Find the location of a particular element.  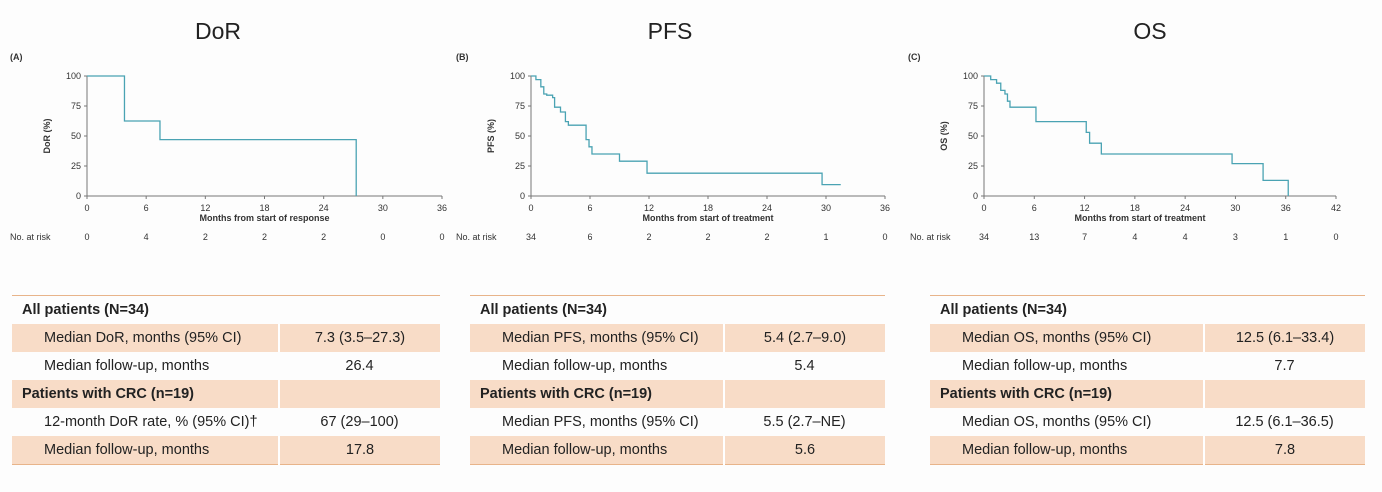

table-row: Median follow-up, months 17.8 is located at coordinates (226, 450).